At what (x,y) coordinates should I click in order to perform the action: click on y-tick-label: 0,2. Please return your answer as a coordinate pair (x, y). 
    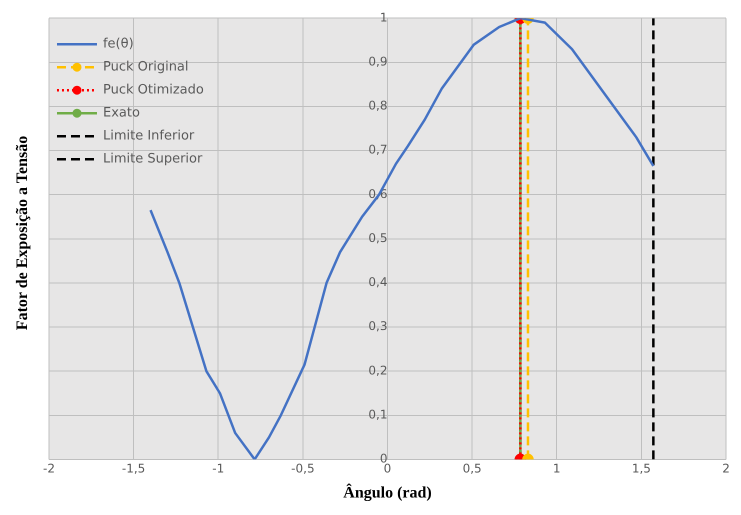
    Looking at the image, I should click on (378, 370).